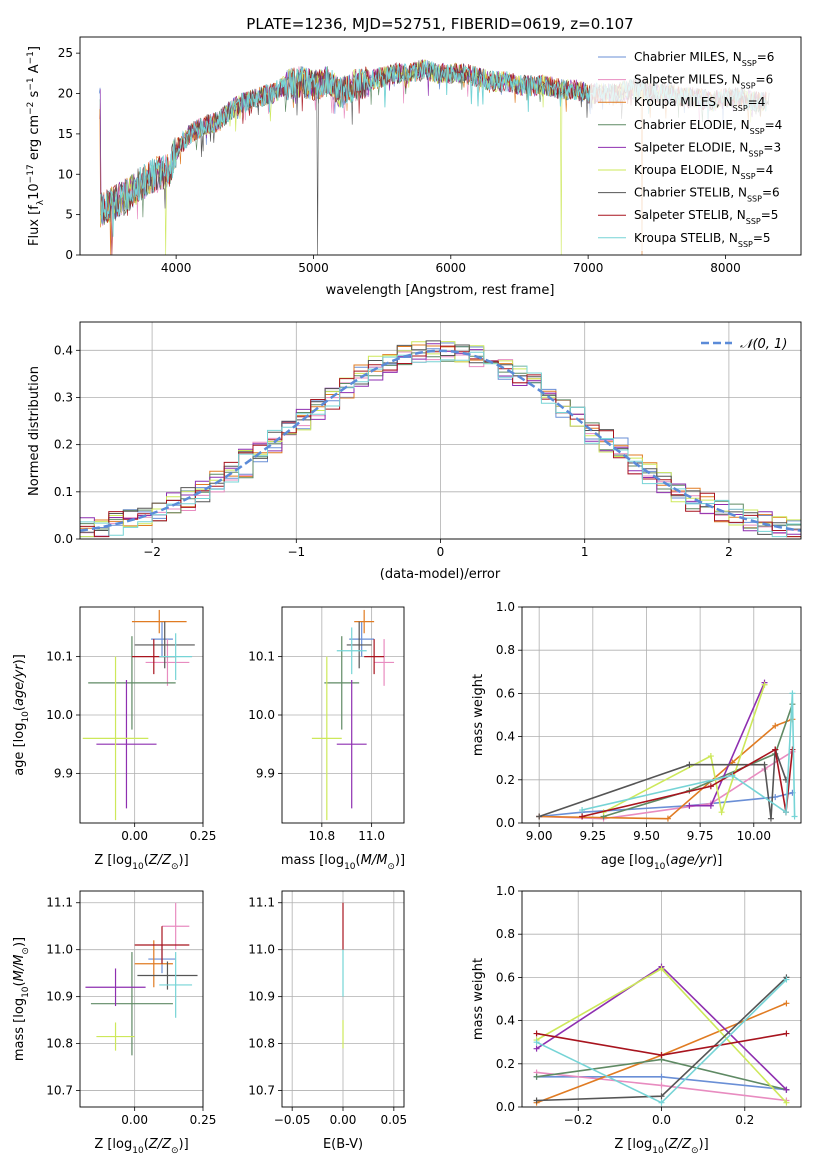 This screenshot has height=1170, width=819. I want to click on y-tick-label: 10.1, so click(59, 657).